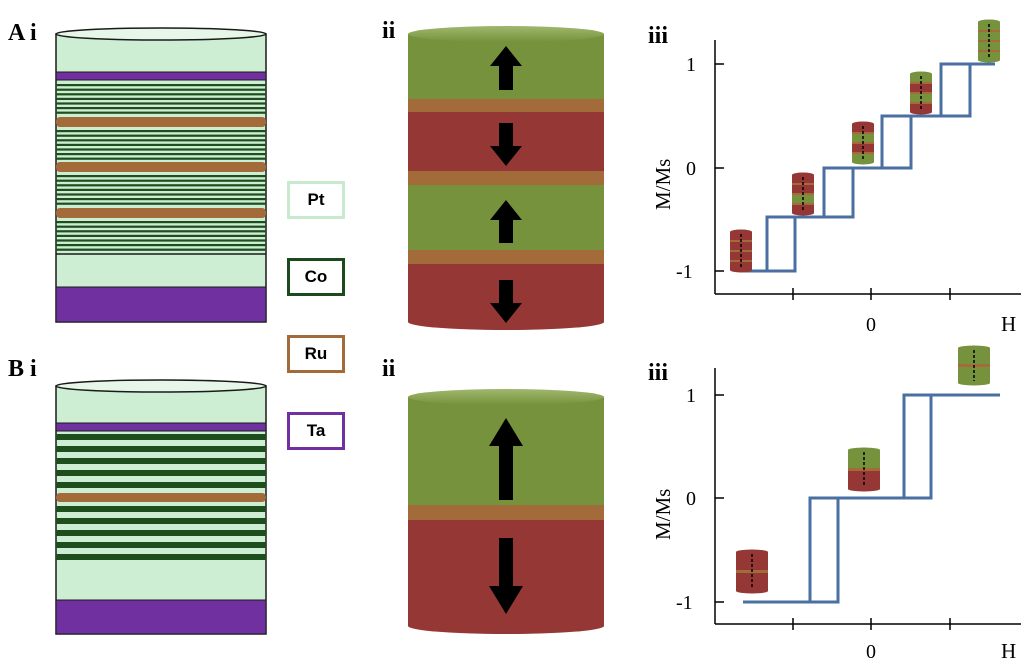 This screenshot has height=660, width=1021. I want to click on legend-ta: Ta, so click(316, 431).